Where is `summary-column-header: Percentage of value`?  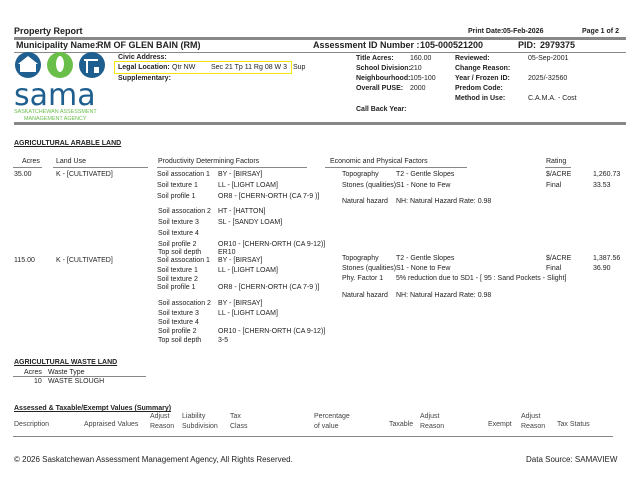 summary-column-header: Percentage of value is located at coordinates (332, 421).